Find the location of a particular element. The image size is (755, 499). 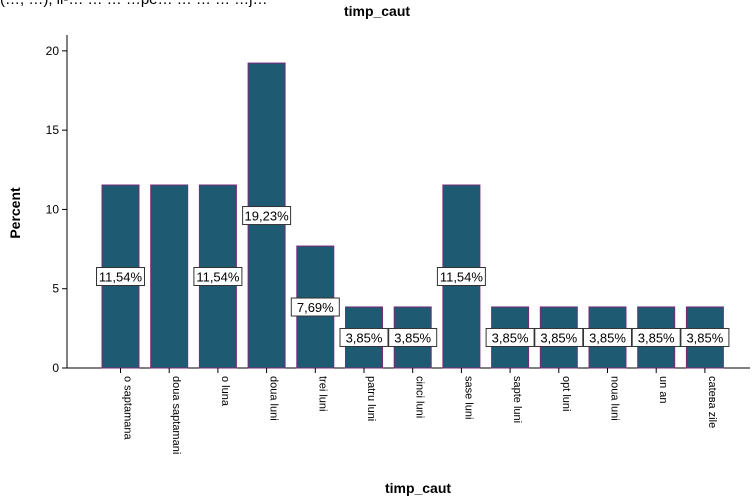

y-tick-label: 10 is located at coordinates (53, 209).